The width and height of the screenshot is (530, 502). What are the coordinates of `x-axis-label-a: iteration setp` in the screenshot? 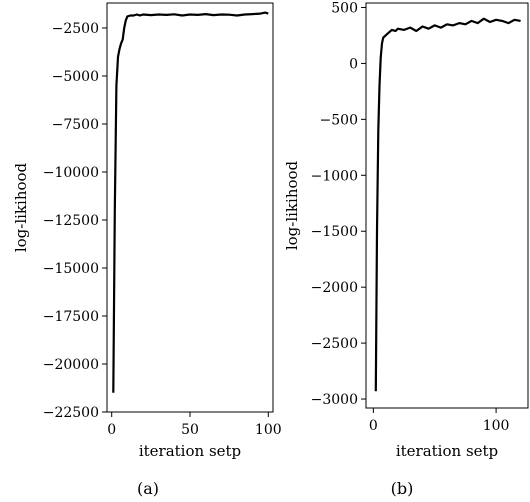 It's located at (190, 451).